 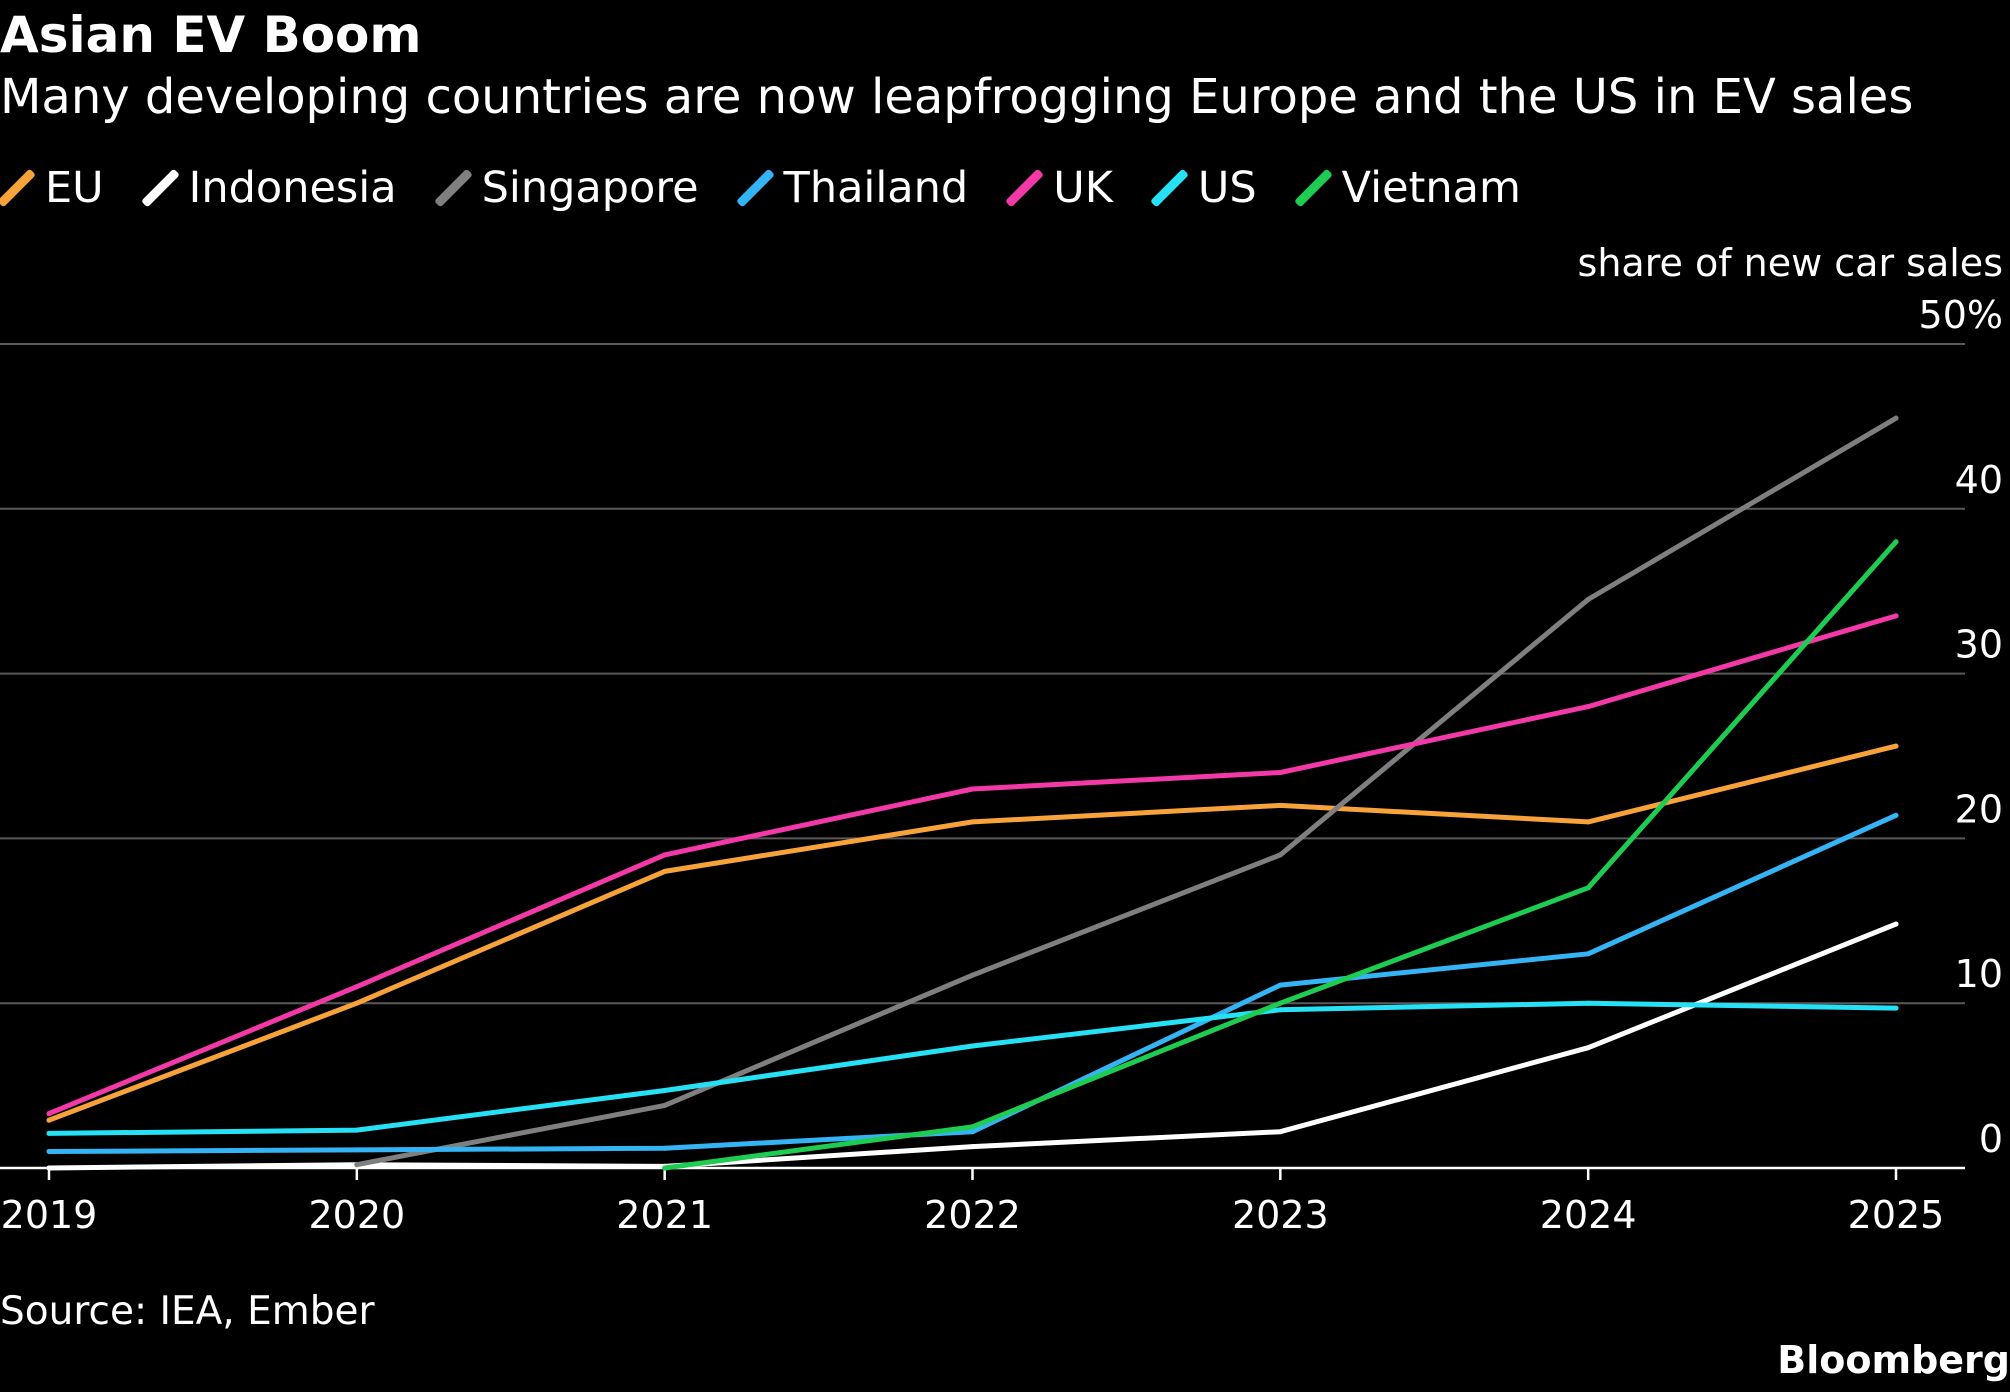 I want to click on series-line-us, so click(x=972, y=1068).